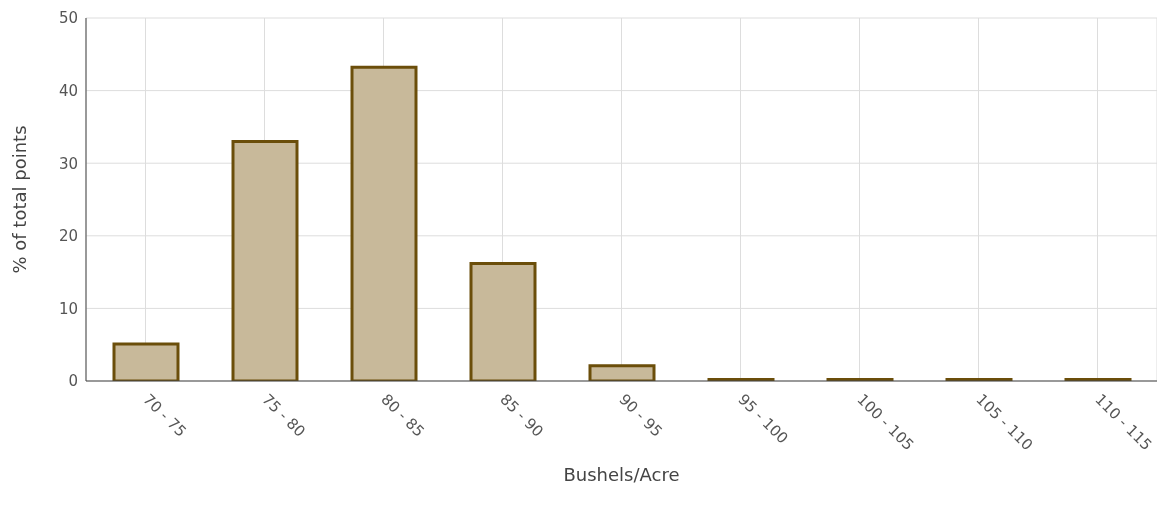  Describe the element at coordinates (621, 474) in the screenshot. I see `x-axis-title: Bushels/Acre` at that location.